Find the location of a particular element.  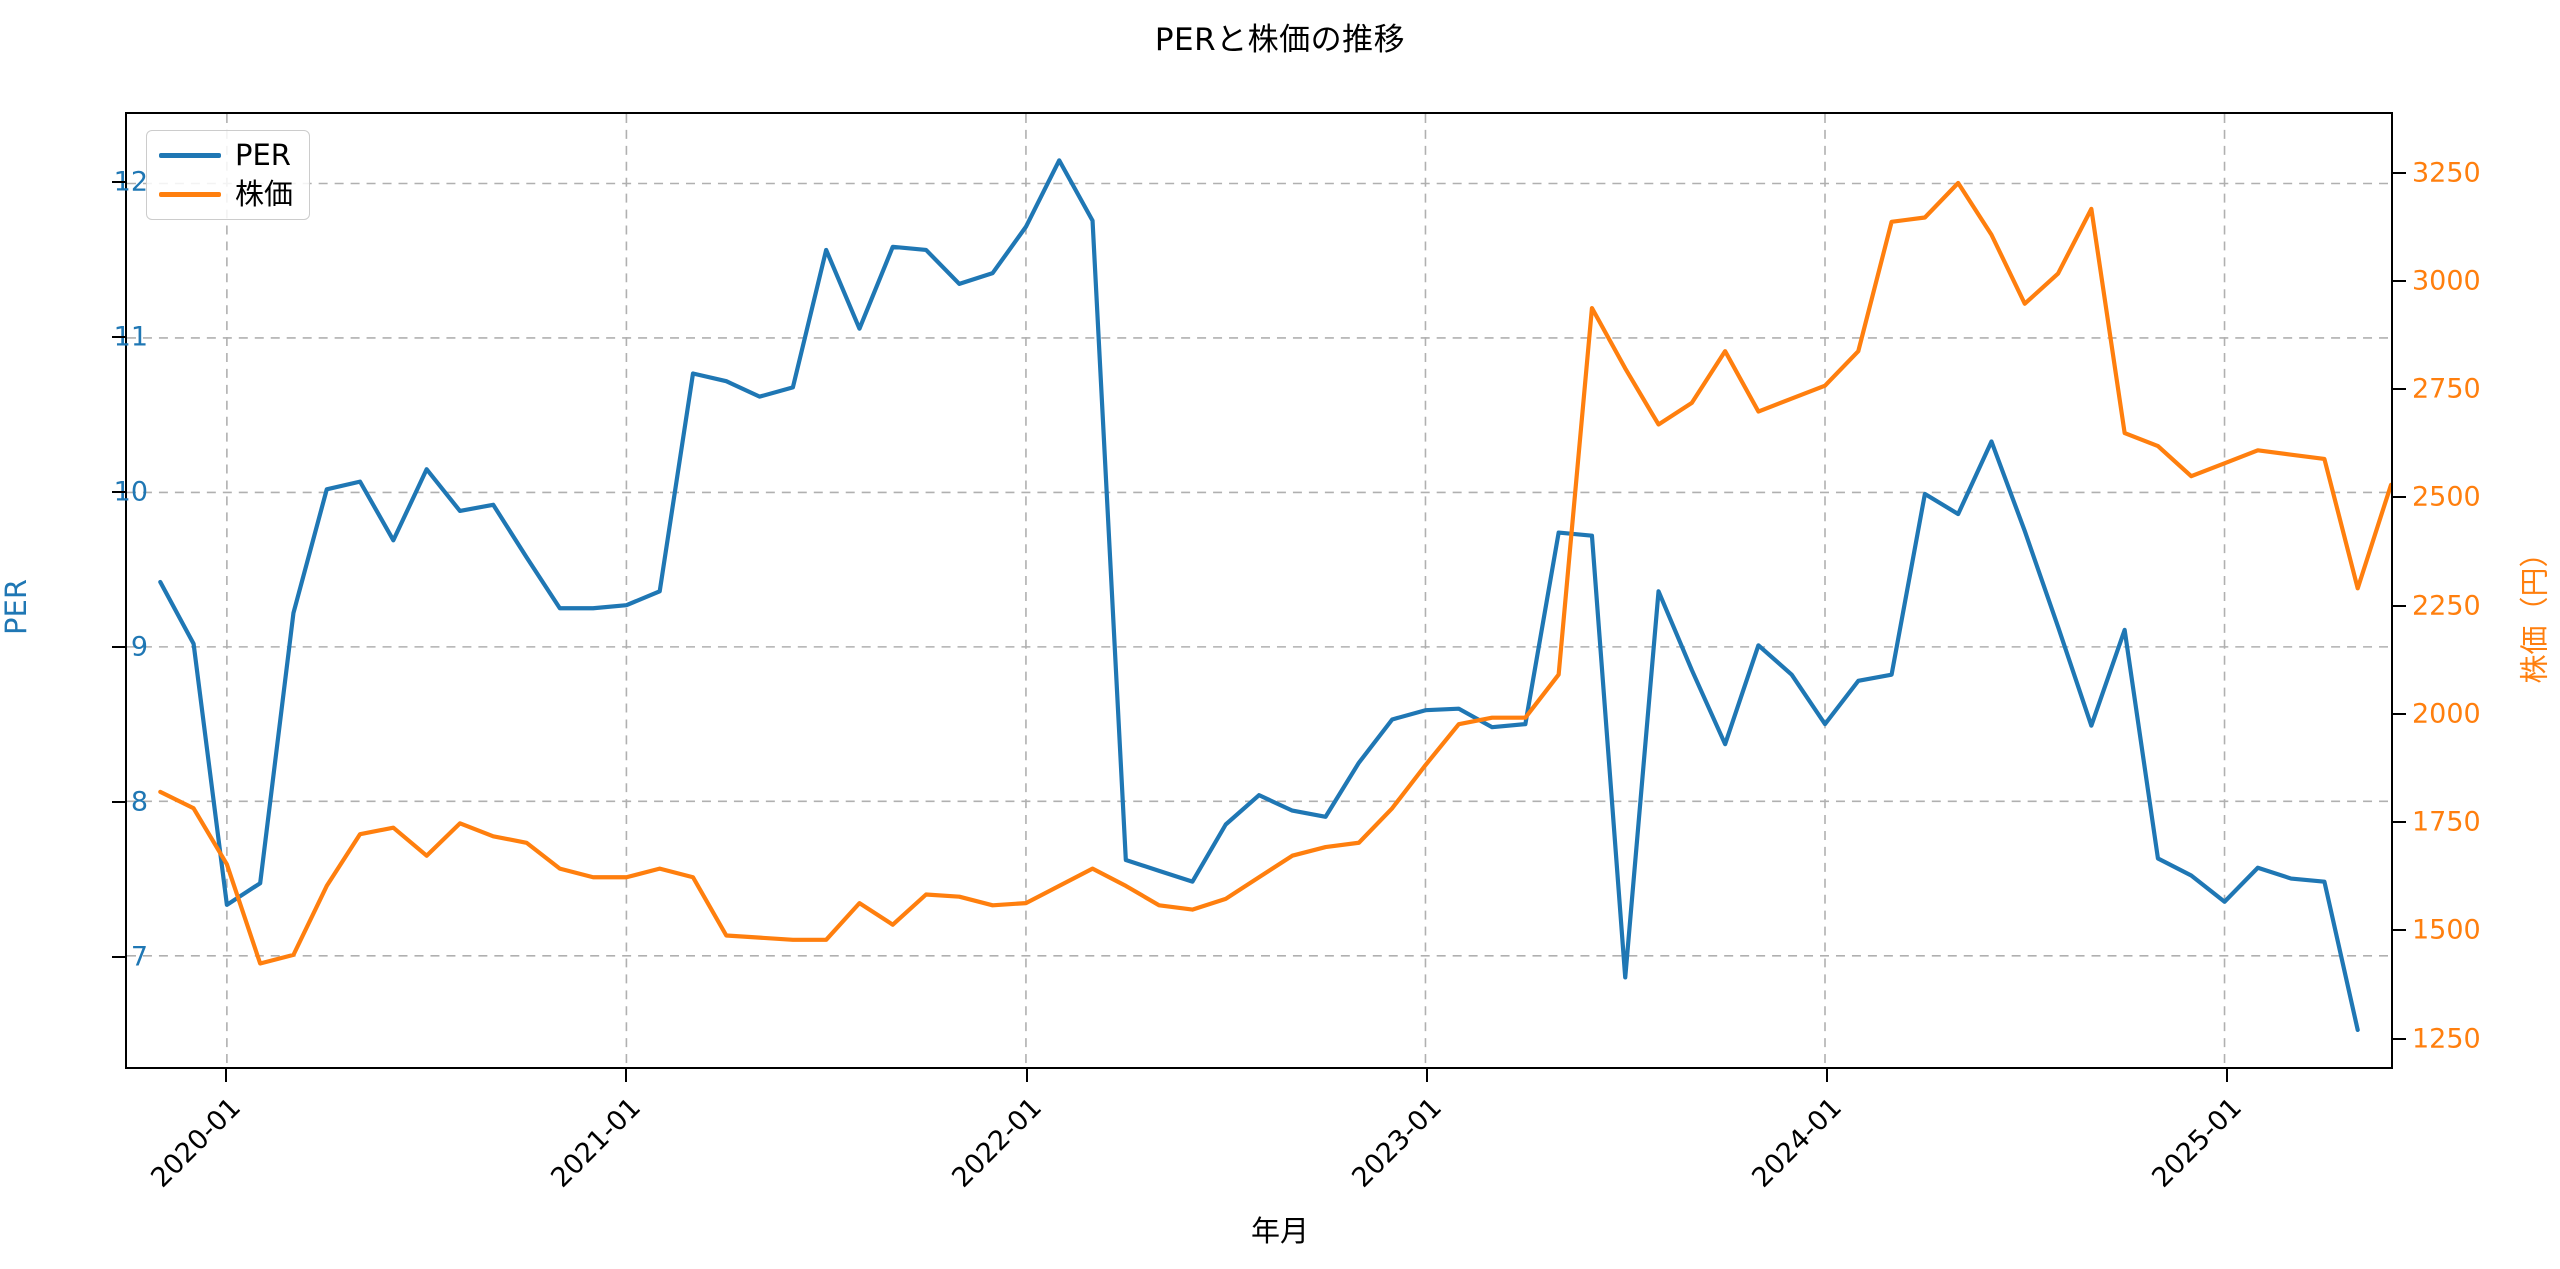

legend-item-price: 株価 is located at coordinates (226, 194).